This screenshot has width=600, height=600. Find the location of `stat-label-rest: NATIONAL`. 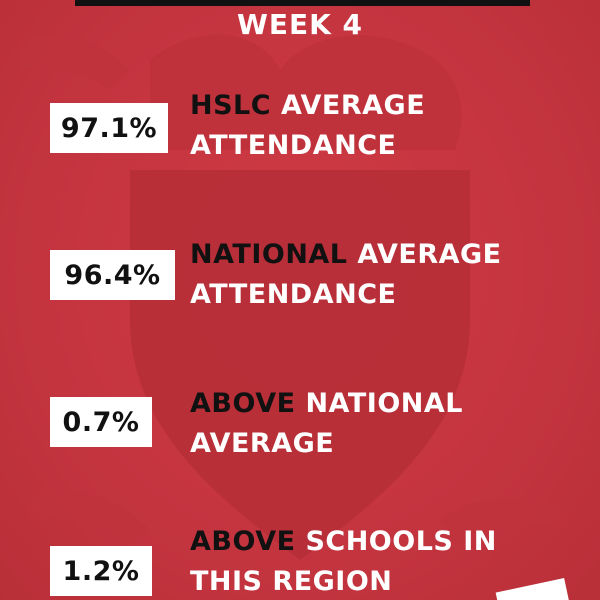

stat-label-rest: NATIONAL is located at coordinates (384, 403).